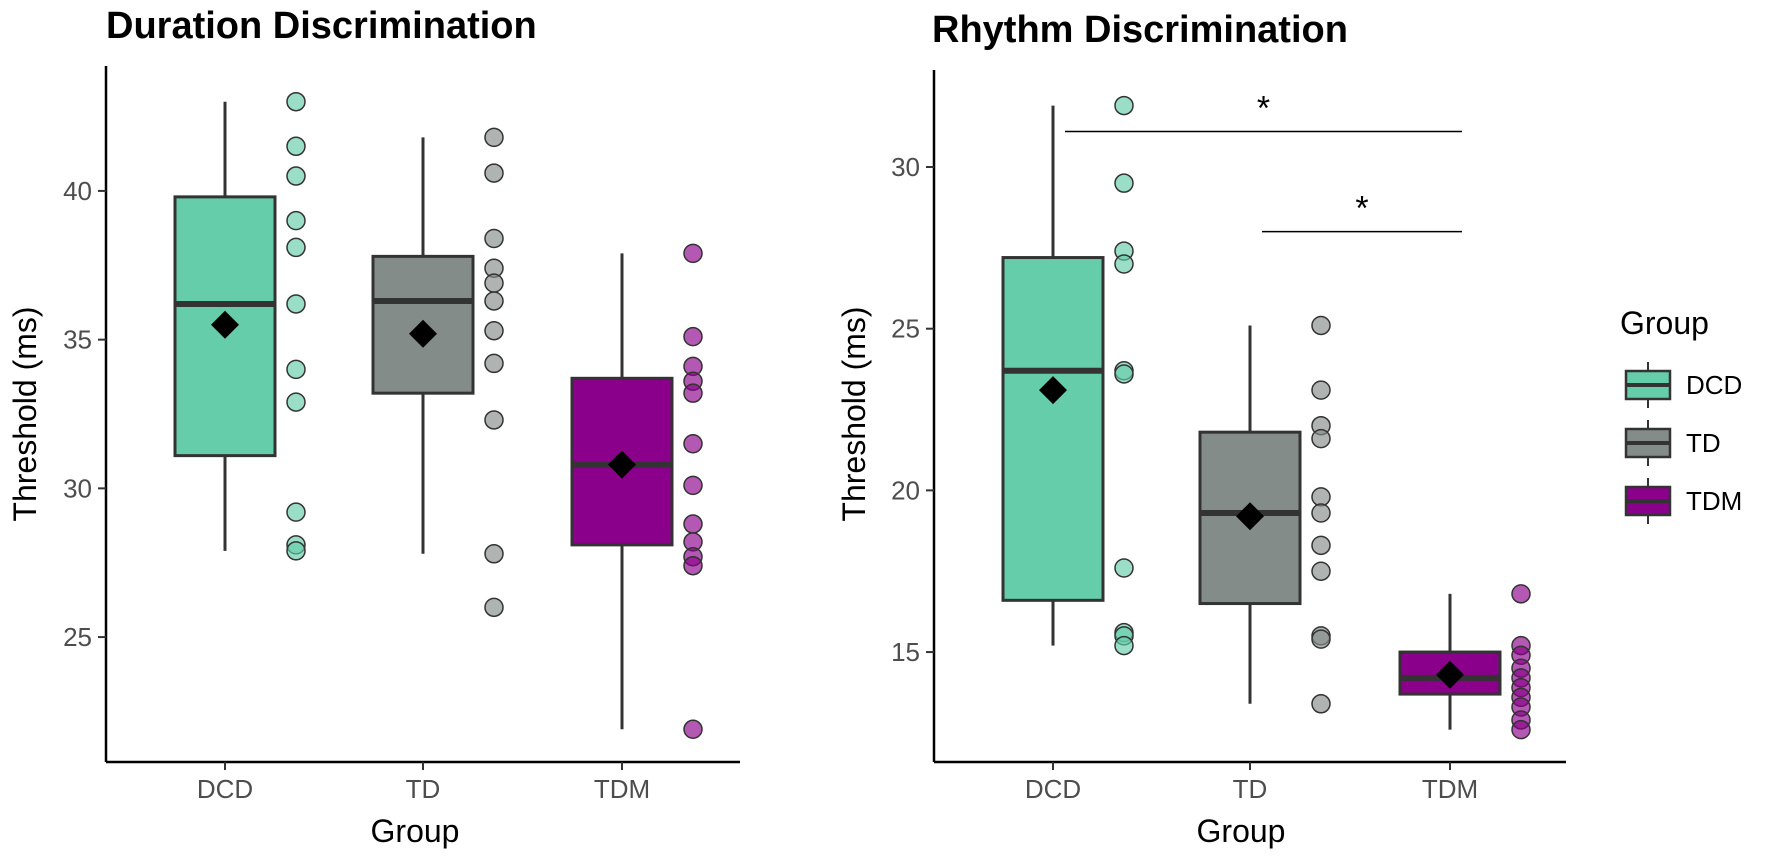  What do you see at coordinates (622, 464) in the screenshot?
I see `duration-tdm-mean-marker` at bounding box center [622, 464].